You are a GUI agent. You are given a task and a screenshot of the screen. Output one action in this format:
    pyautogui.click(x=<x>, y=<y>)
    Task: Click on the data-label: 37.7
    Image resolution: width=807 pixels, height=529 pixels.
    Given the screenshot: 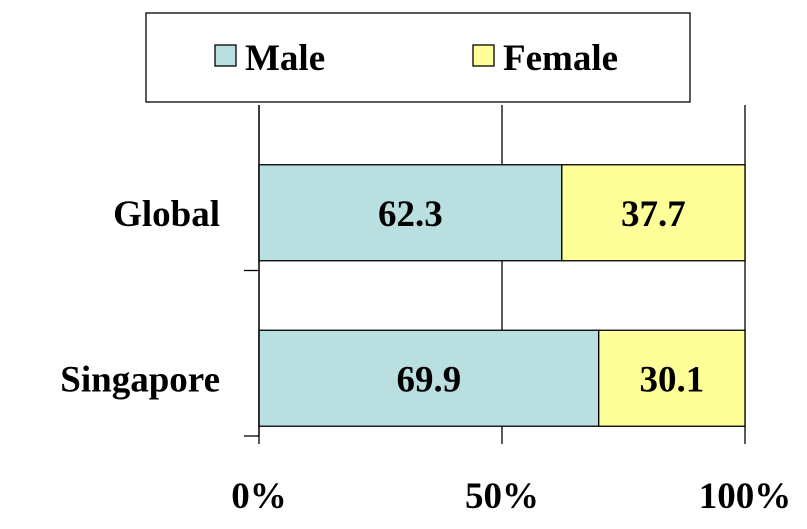 What is the action you would take?
    pyautogui.click(x=653, y=214)
    